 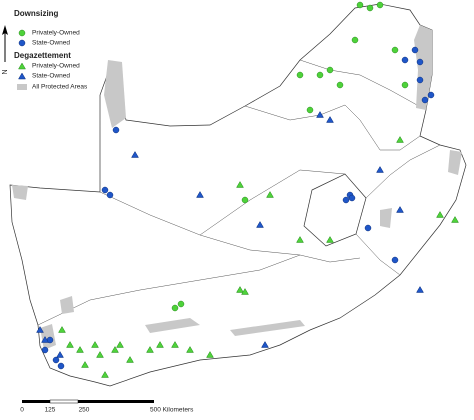 I want to click on legend-title: Downsizing, so click(x=36, y=13).